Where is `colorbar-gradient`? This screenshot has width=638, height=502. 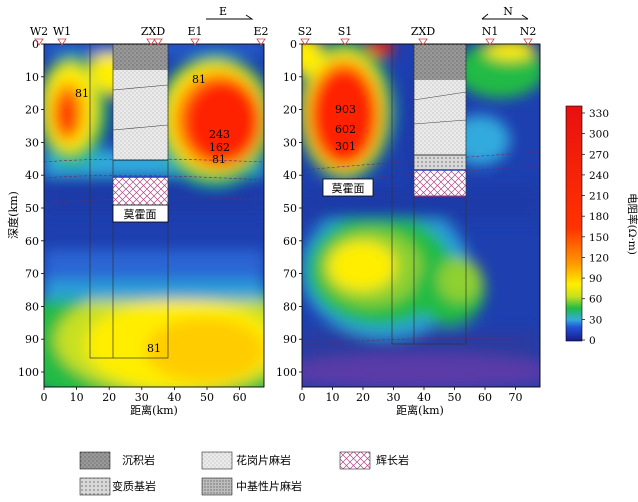
colorbar-gradient is located at coordinates (574, 223).